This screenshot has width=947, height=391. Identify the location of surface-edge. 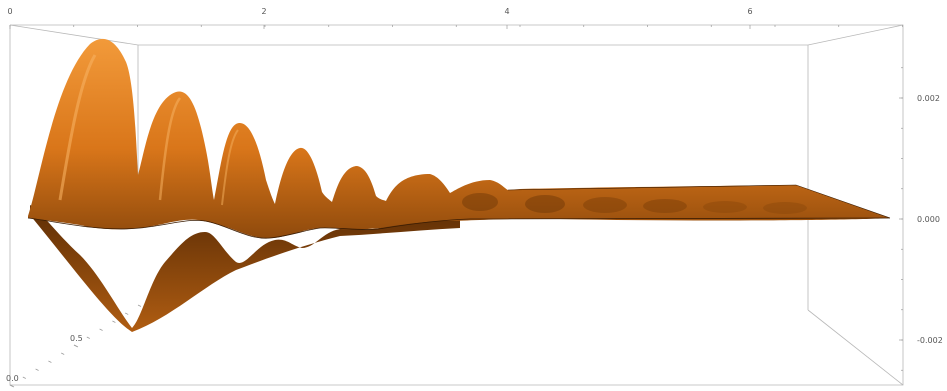
(459, 228).